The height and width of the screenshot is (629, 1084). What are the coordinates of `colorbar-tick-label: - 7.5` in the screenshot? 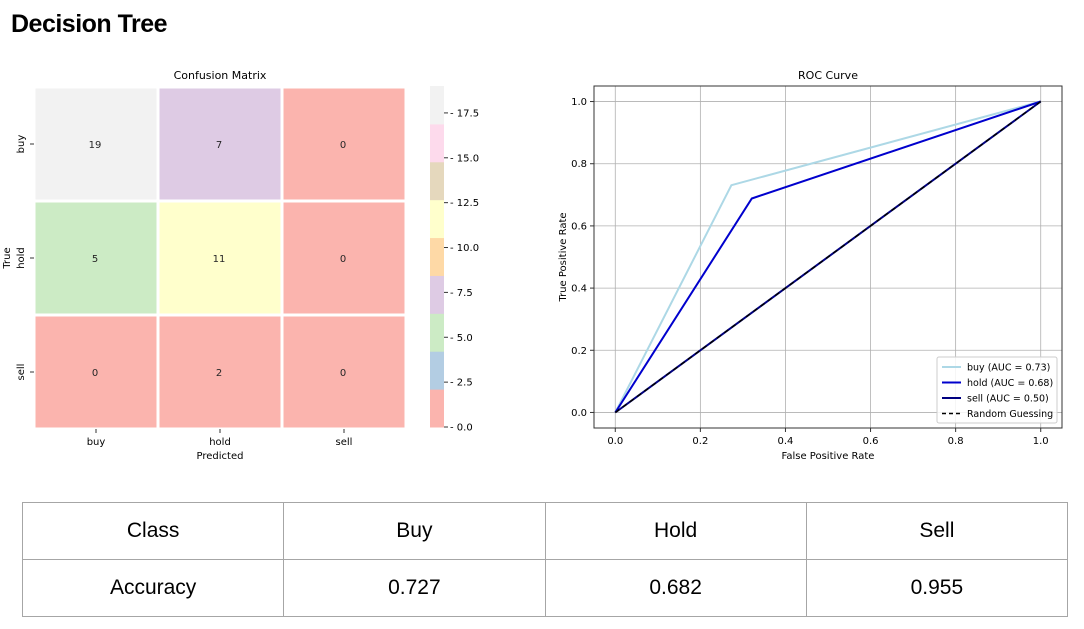 It's located at (461, 293).